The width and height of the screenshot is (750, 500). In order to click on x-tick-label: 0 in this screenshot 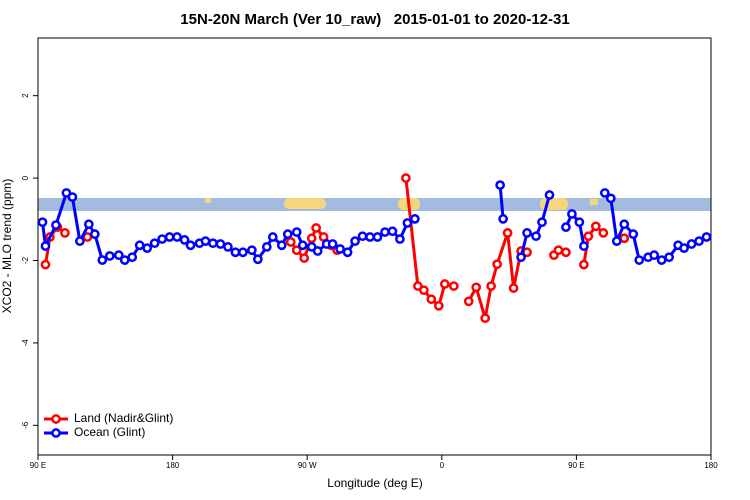, I will do `click(442, 465)`.